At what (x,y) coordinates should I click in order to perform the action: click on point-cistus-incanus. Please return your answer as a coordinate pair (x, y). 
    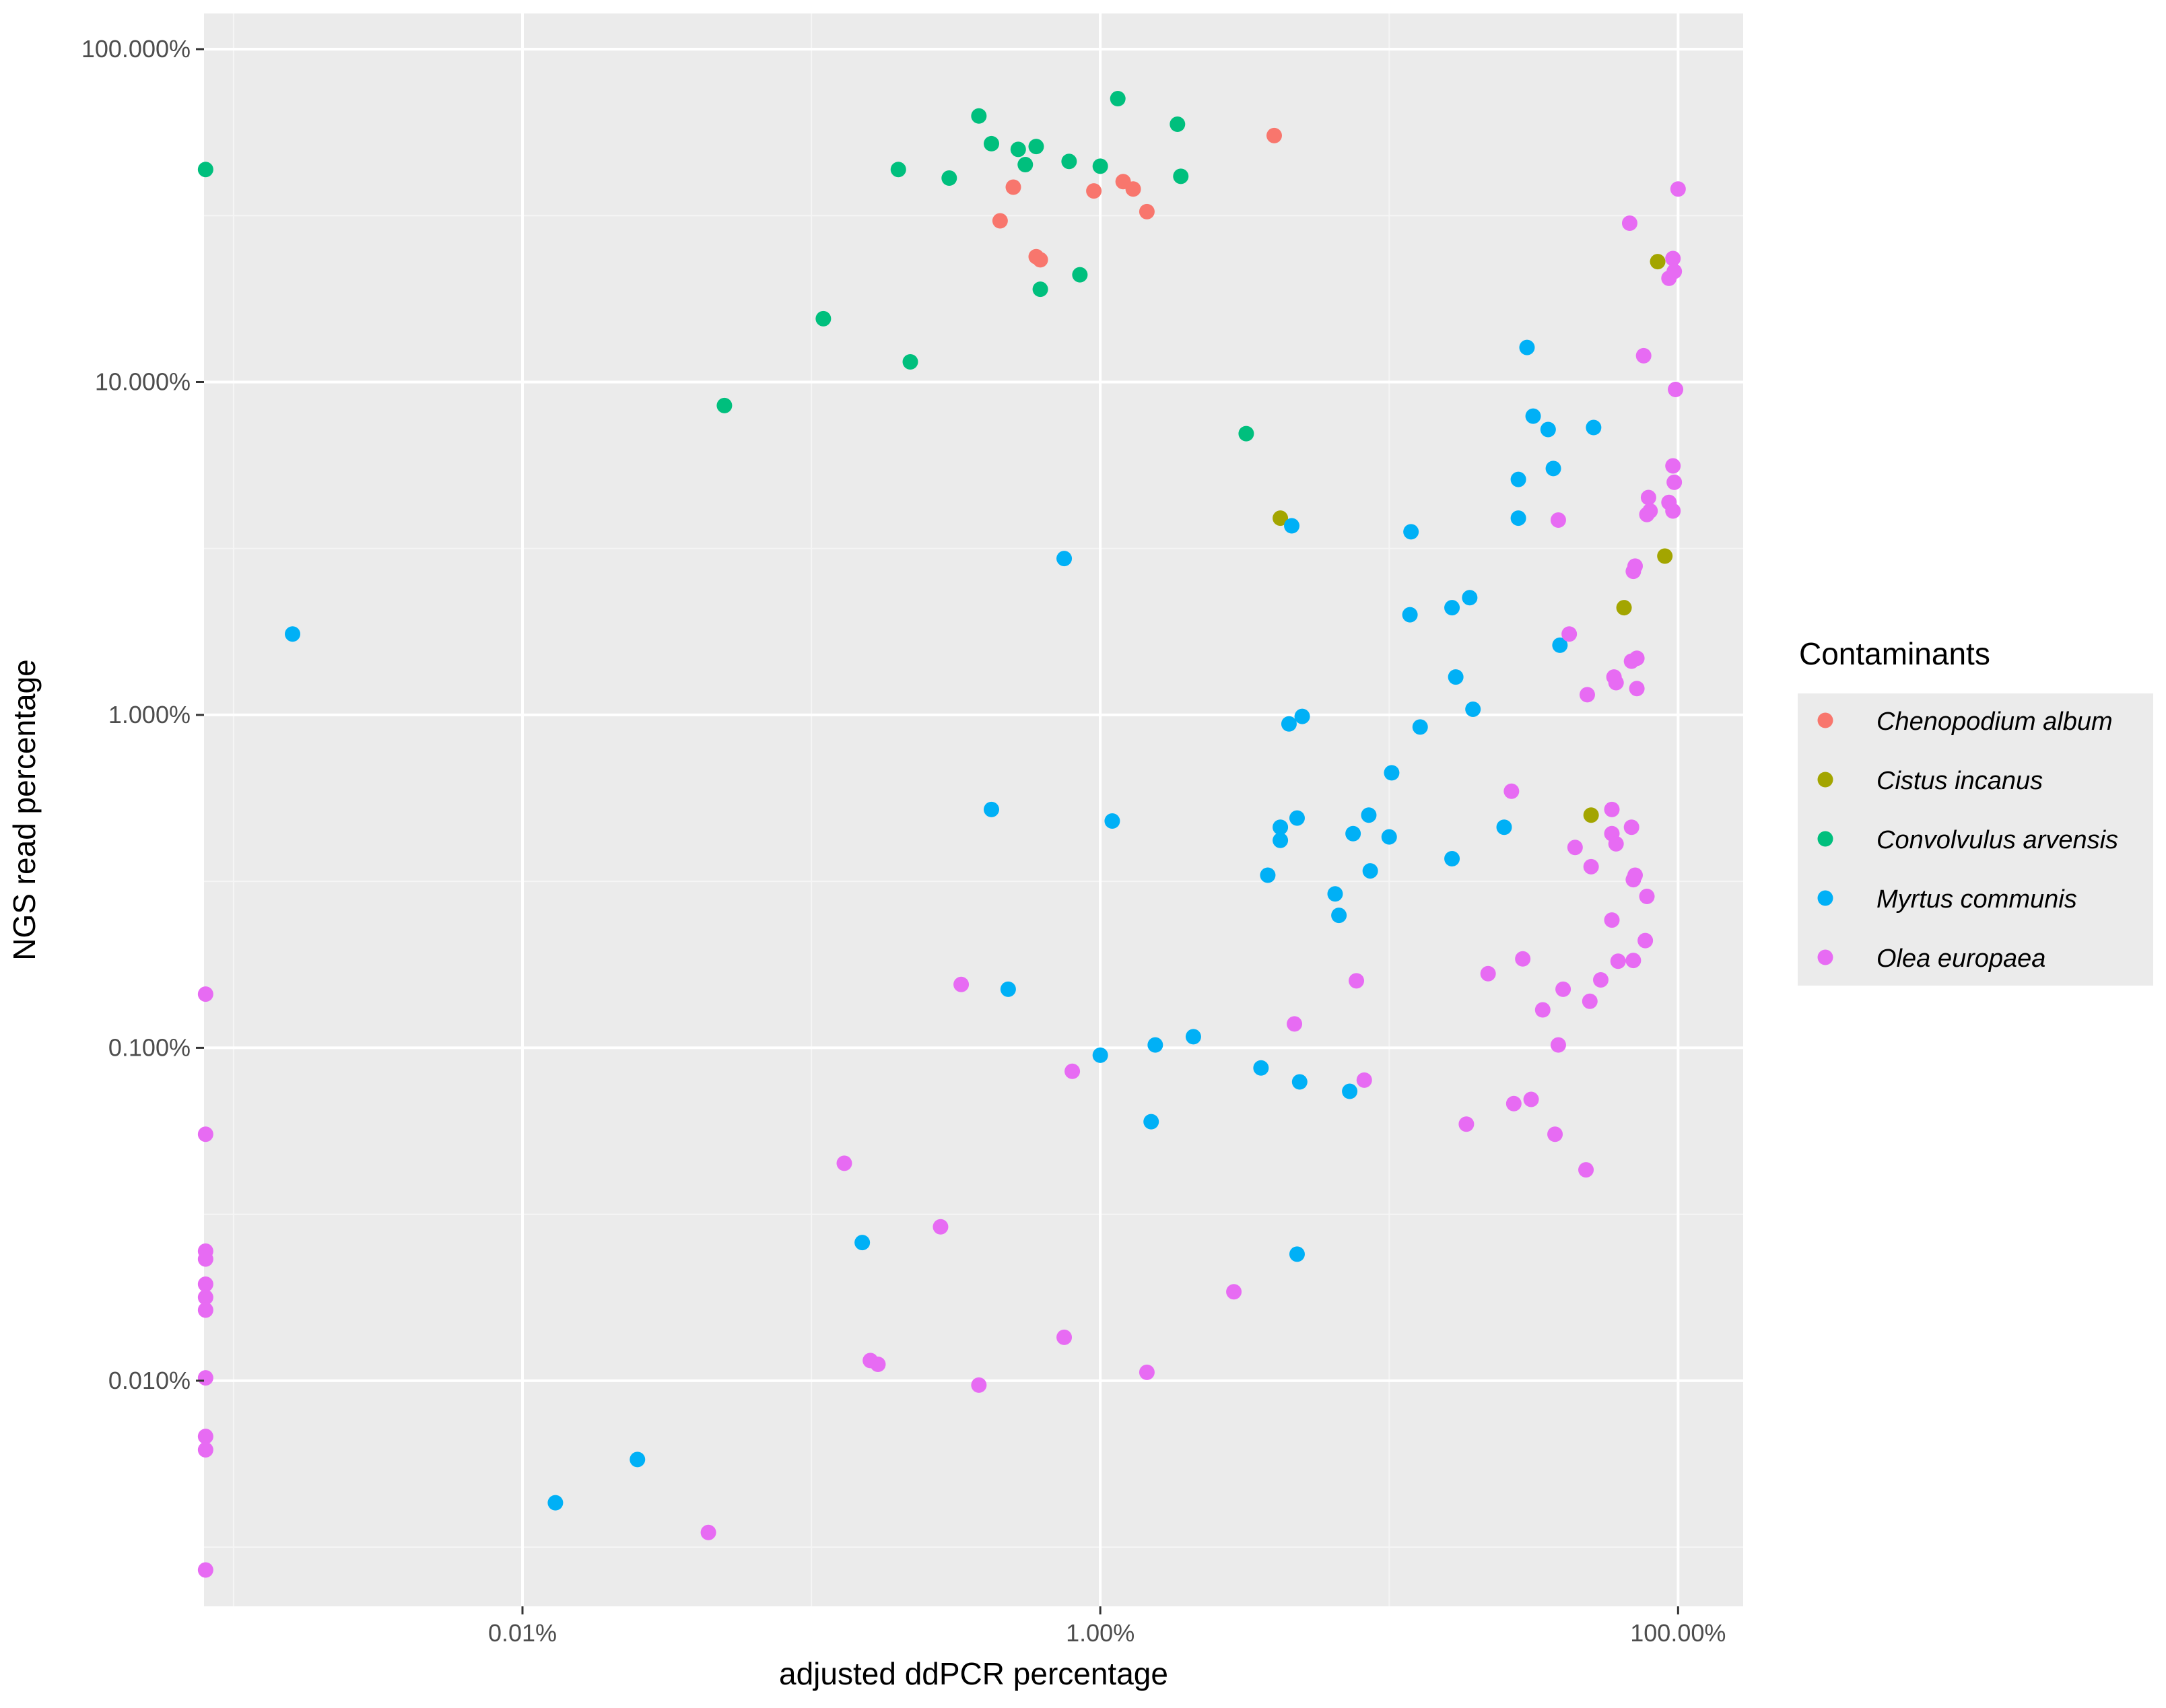
    Looking at the image, I should click on (1665, 556).